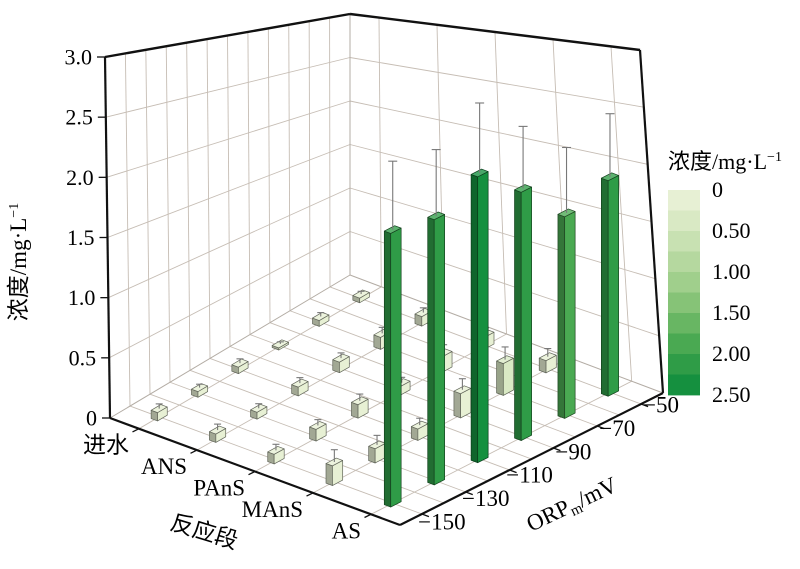 This screenshot has width=800, height=569. What do you see at coordinates (240, 366) in the screenshot?
I see `bar-s0-o2` at bounding box center [240, 366].